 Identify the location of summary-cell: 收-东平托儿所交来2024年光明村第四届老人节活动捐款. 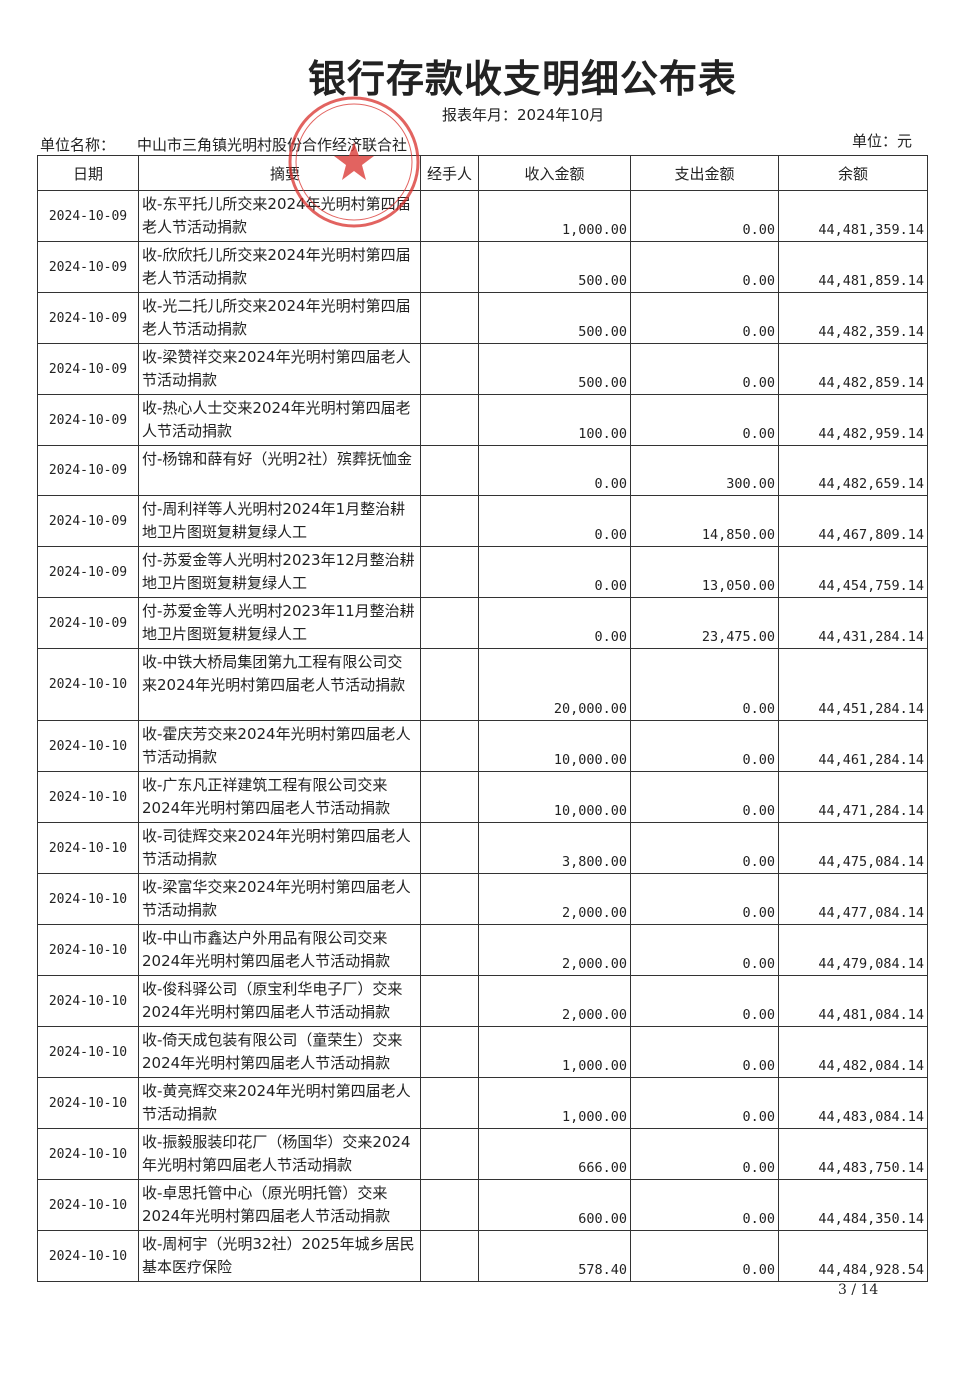
(279, 216).